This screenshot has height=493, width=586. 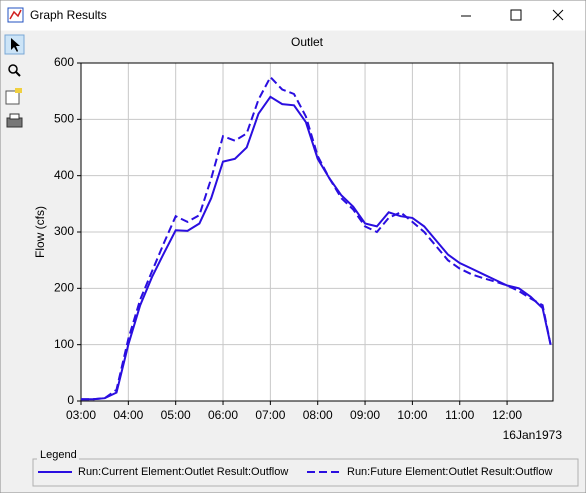 I want to click on maximize-button, so click(x=516, y=15).